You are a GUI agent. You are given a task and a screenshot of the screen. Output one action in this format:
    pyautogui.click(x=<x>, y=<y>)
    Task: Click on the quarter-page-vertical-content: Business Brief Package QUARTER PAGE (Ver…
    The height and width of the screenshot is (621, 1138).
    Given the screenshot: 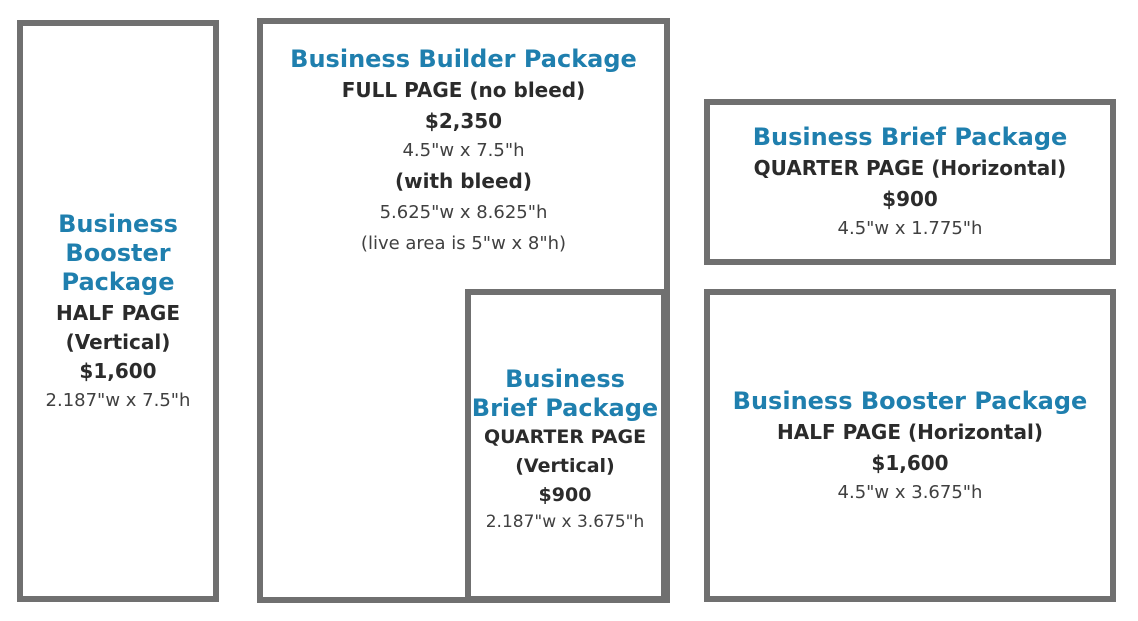 What is the action you would take?
    pyautogui.click(x=565, y=449)
    